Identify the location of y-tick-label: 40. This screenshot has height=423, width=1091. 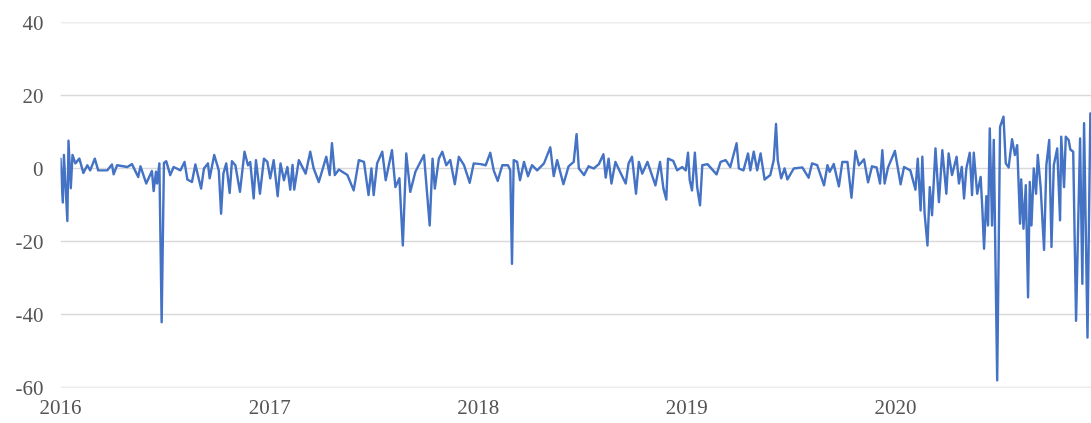
(33, 22).